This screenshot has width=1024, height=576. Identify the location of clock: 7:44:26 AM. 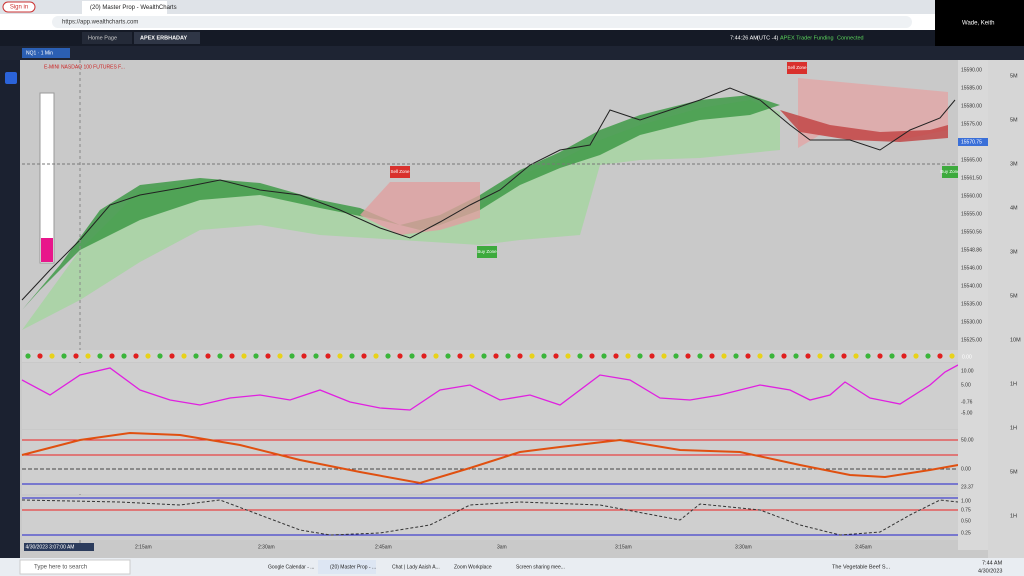
(744, 38).